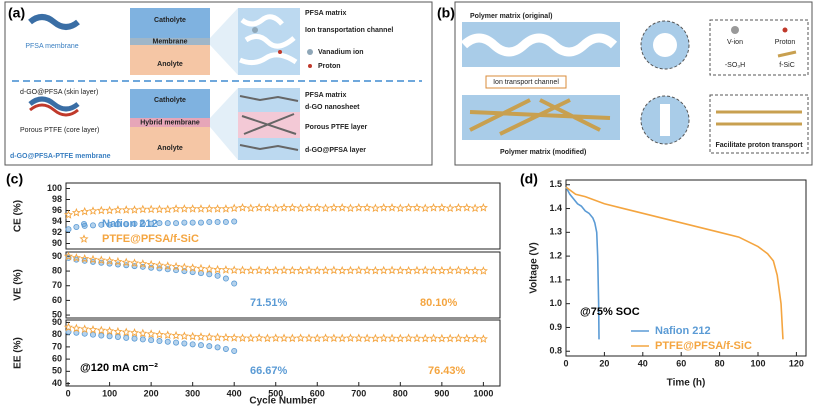 The height and width of the screenshot is (411, 817). Describe the element at coordinates (539, 45) in the screenshot. I see `channel` at that location.